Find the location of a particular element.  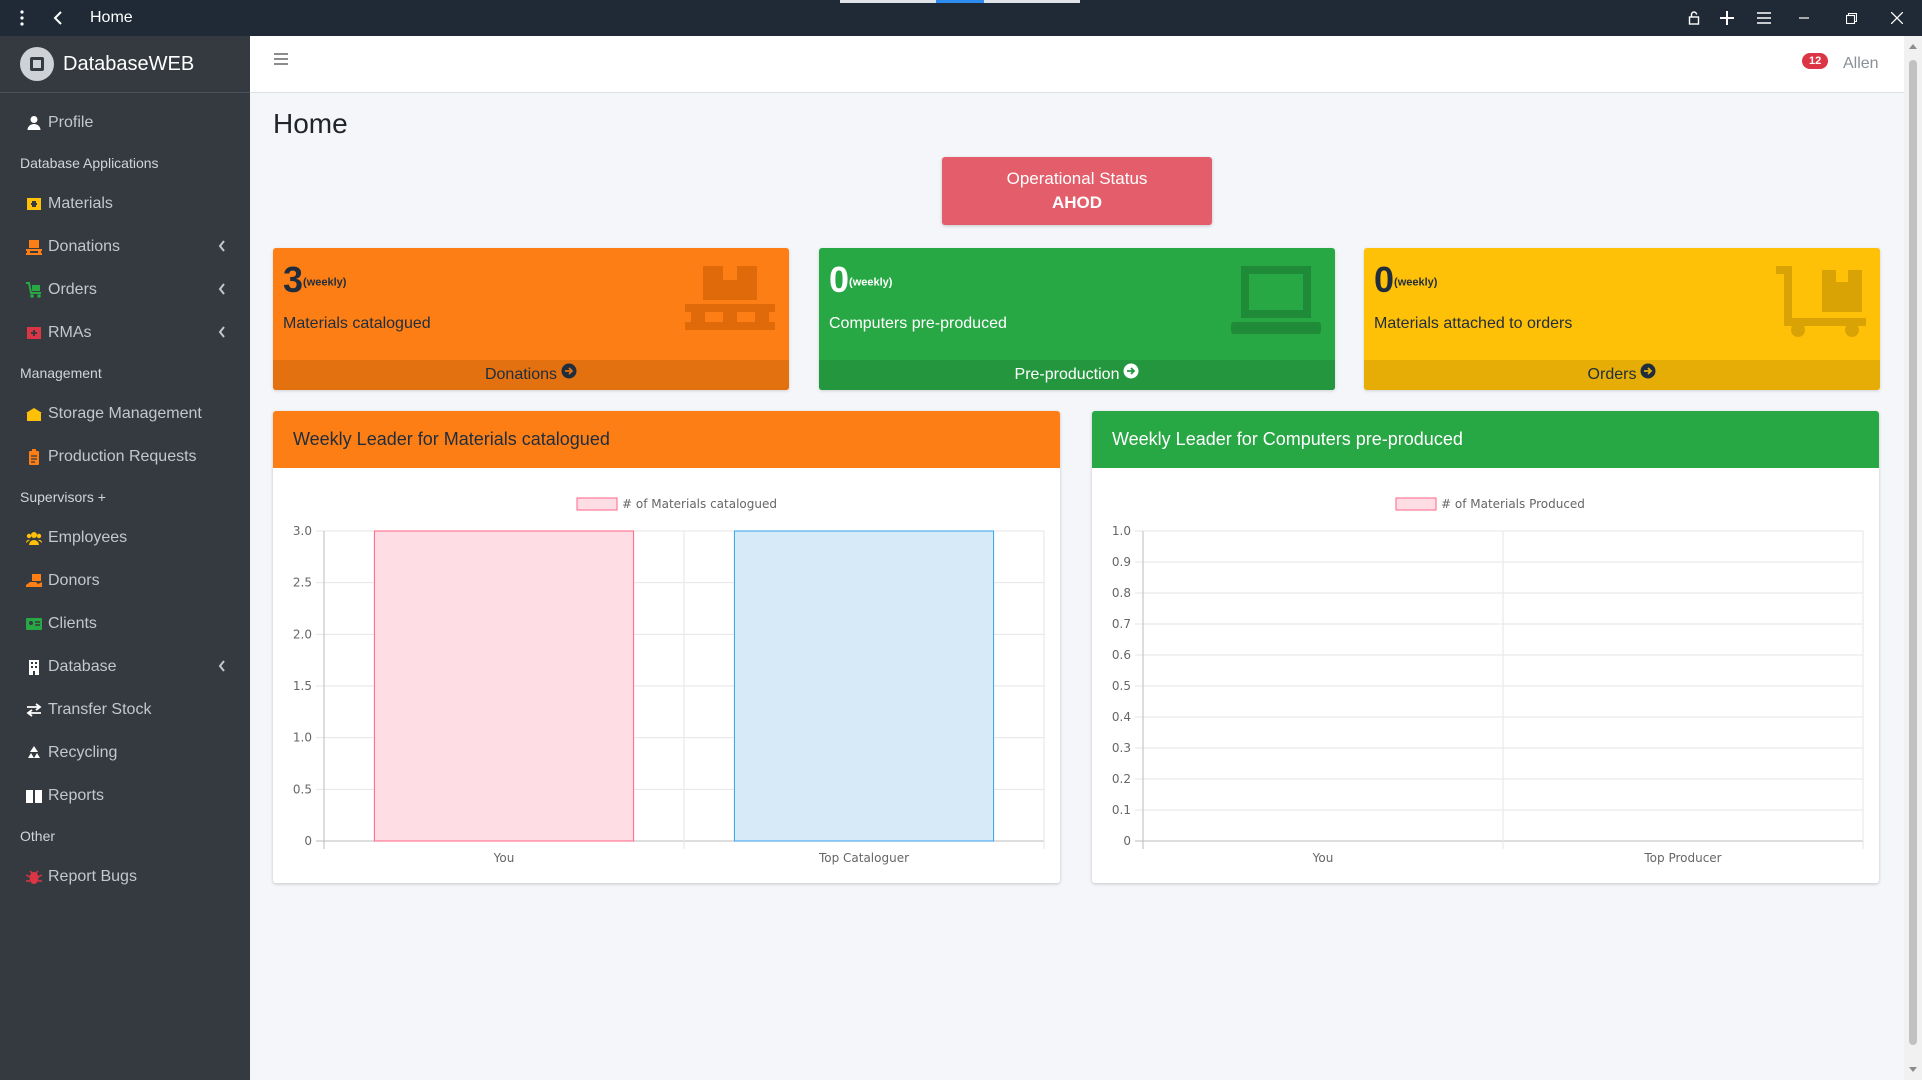

sidebar-item-production-requests: Production Requests is located at coordinates (125, 456).